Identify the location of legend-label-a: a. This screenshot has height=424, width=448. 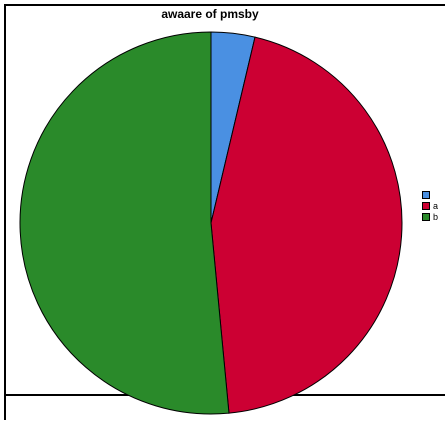
(436, 205).